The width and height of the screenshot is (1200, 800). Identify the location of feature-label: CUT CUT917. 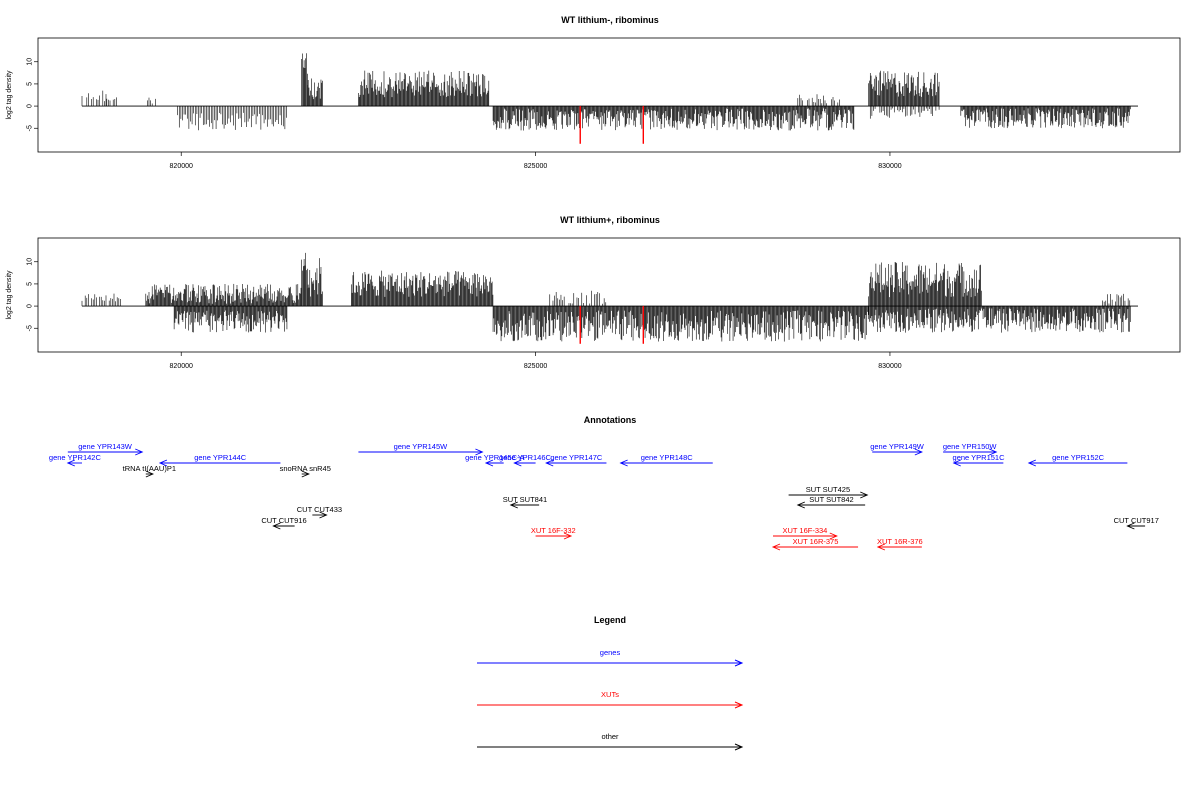
(1136, 520).